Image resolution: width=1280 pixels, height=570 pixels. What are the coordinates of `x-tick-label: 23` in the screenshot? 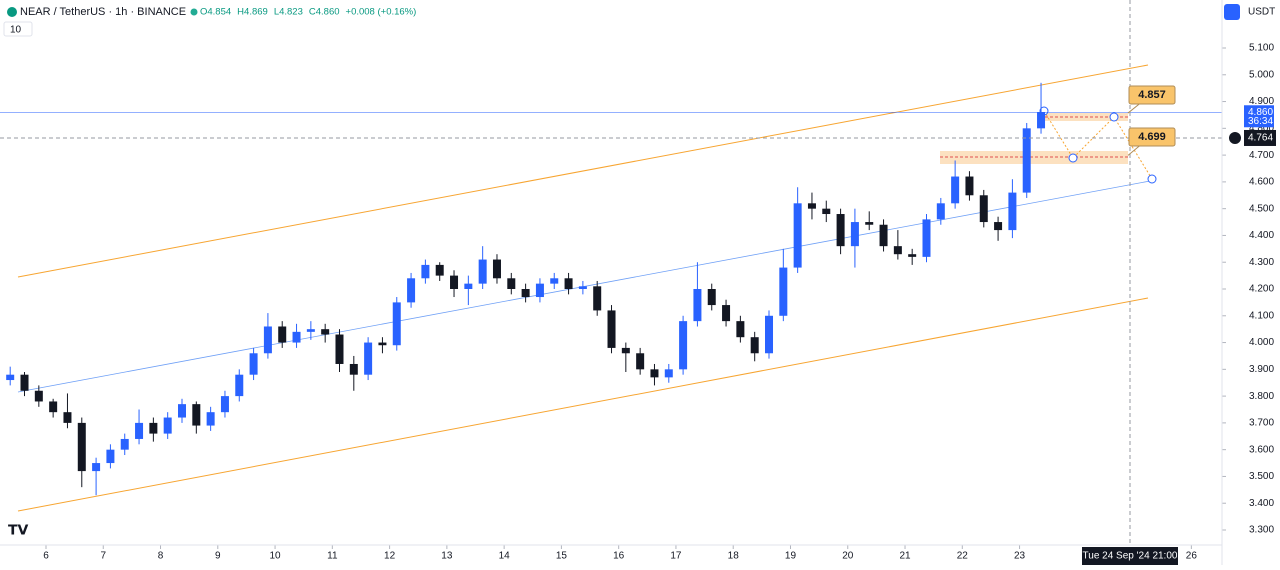 It's located at (1020, 556).